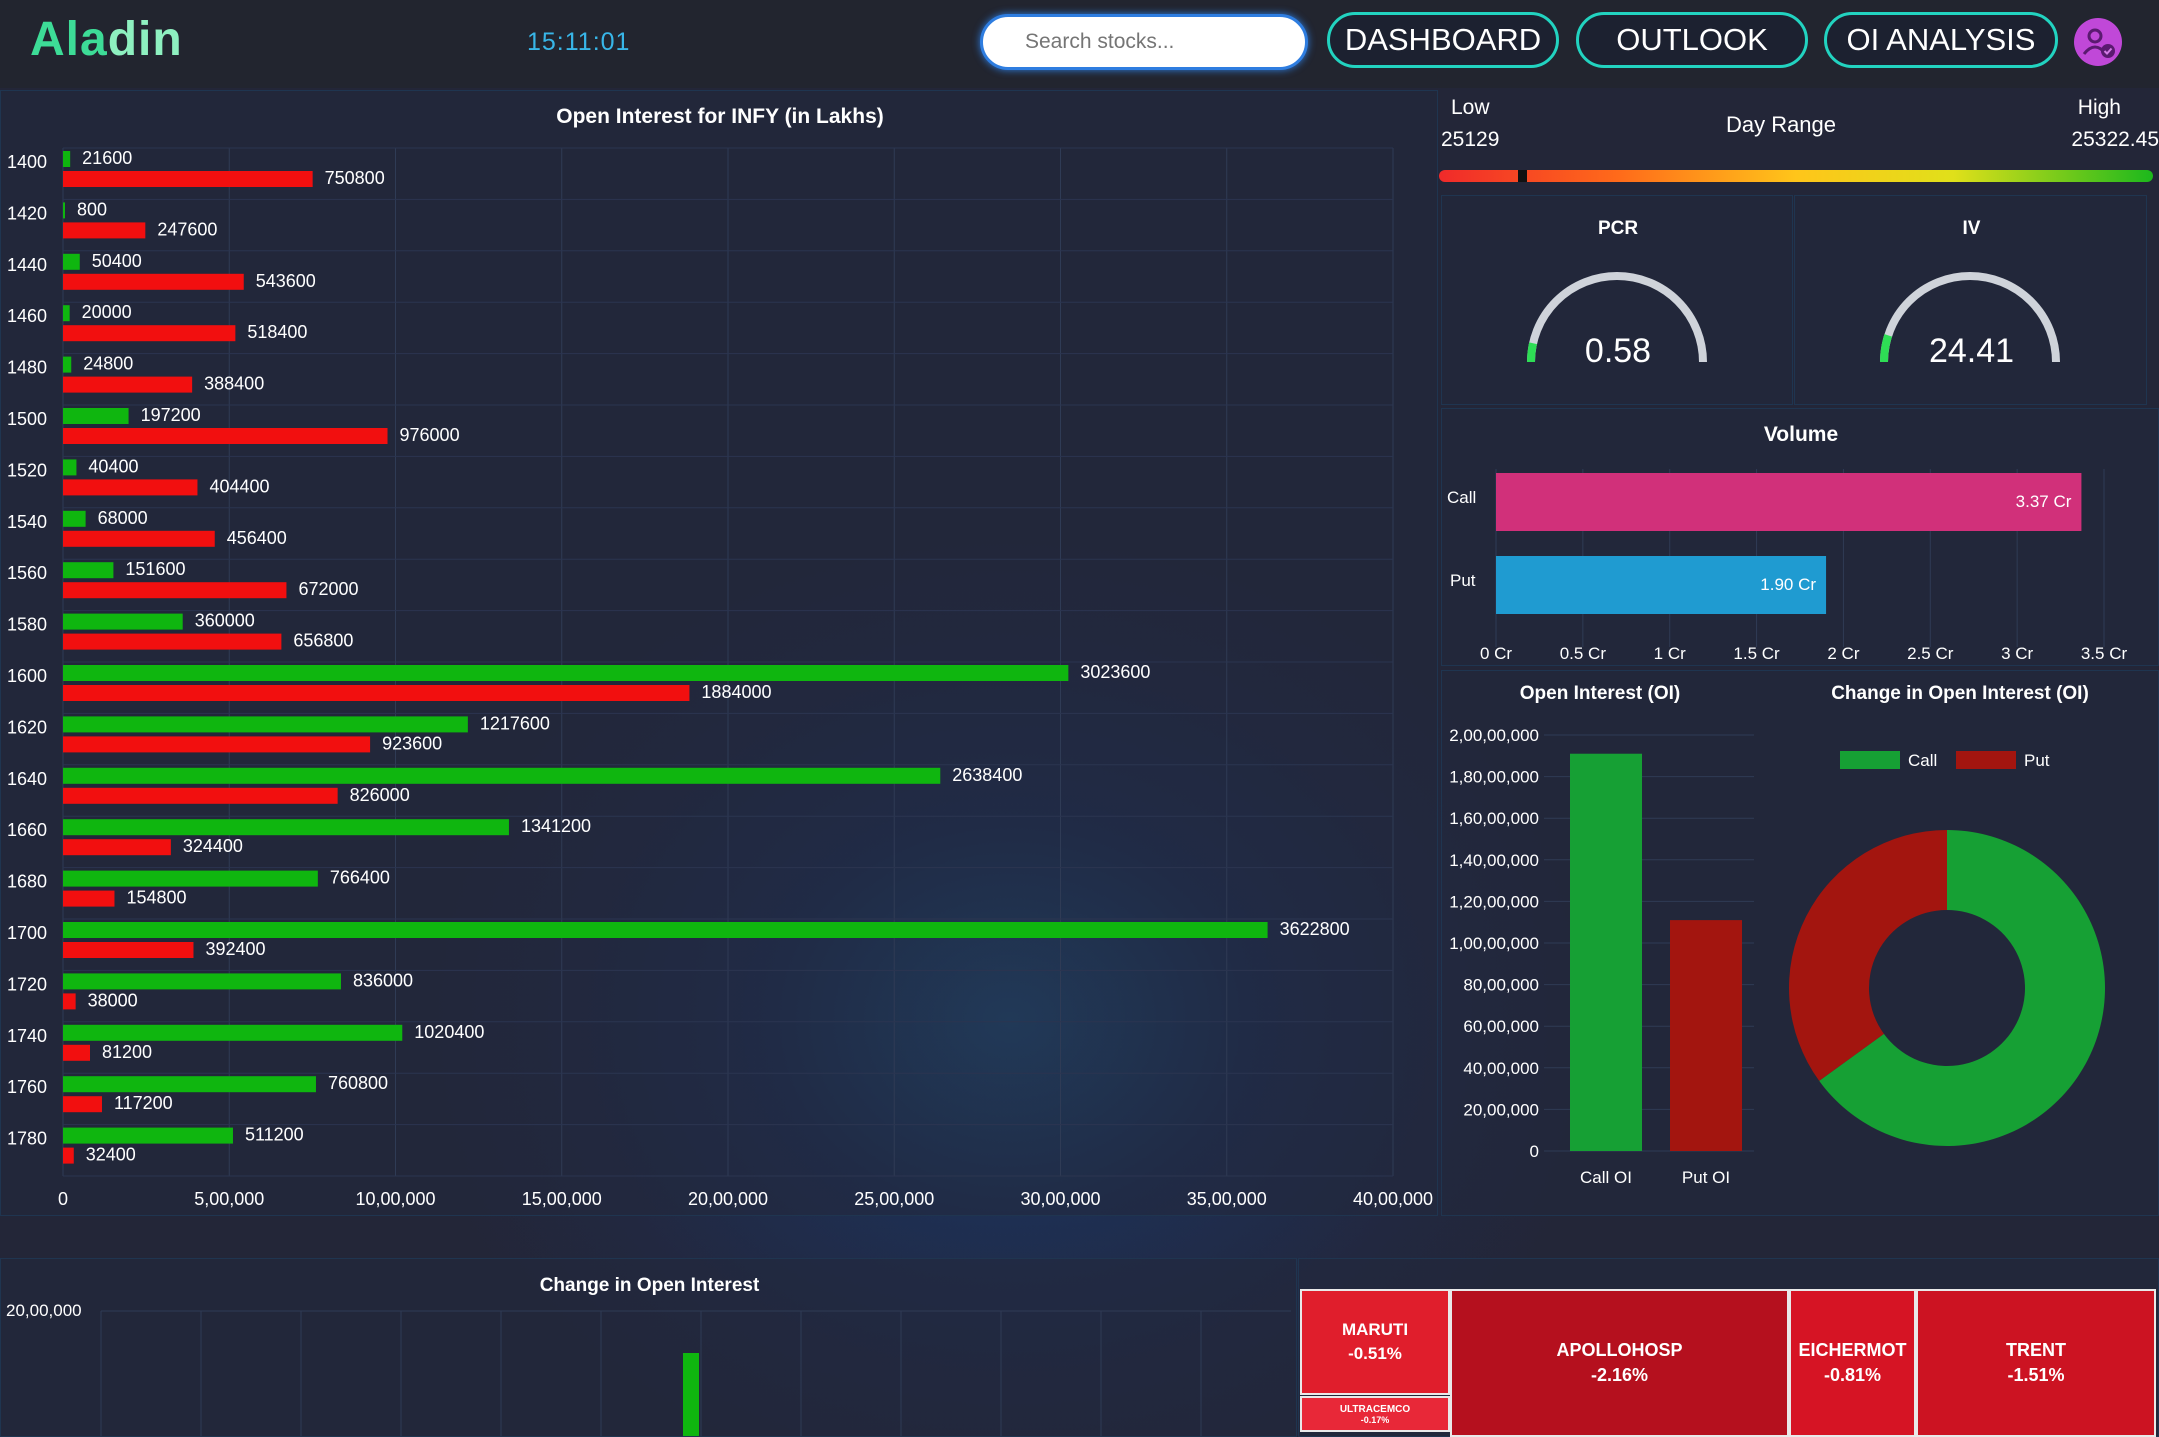 The width and height of the screenshot is (2159, 1437). What do you see at coordinates (1522, 176) in the screenshot?
I see `day-range-marker` at bounding box center [1522, 176].